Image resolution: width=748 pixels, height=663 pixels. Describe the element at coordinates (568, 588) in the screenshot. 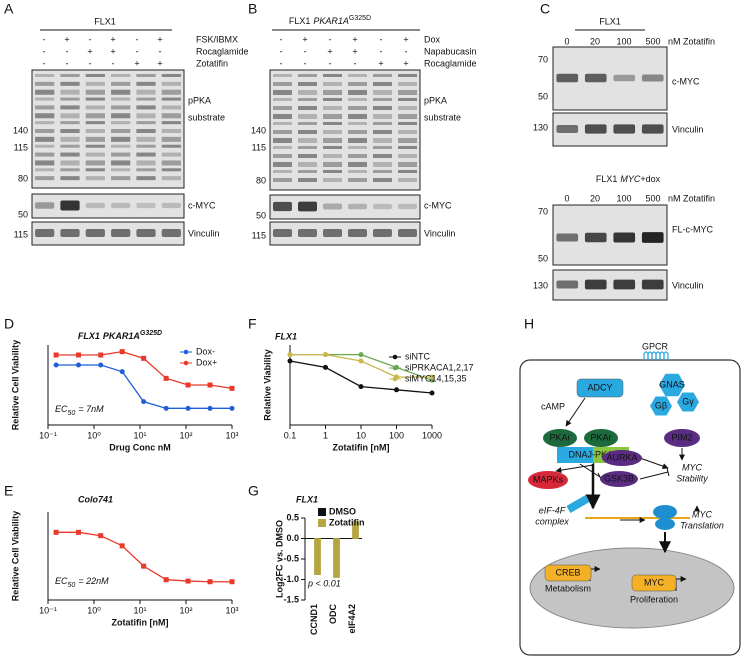

I see `node-label: Metabolism` at that location.